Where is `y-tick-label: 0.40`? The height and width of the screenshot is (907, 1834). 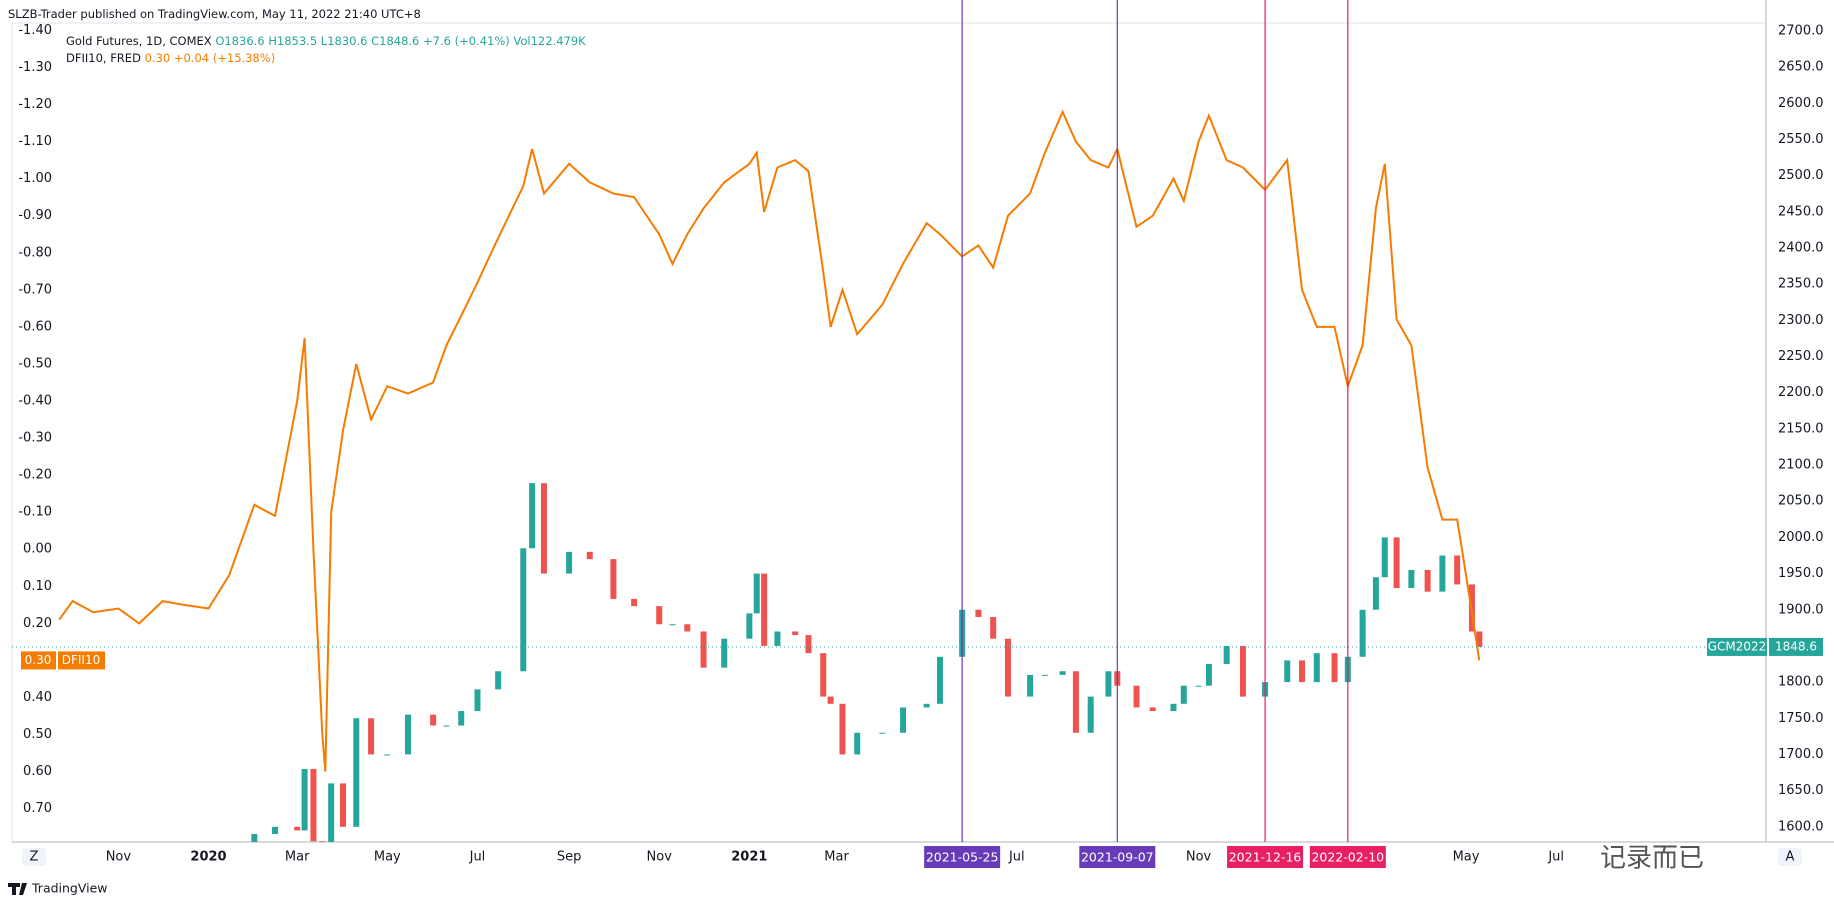 y-tick-label: 0.40 is located at coordinates (37, 697).